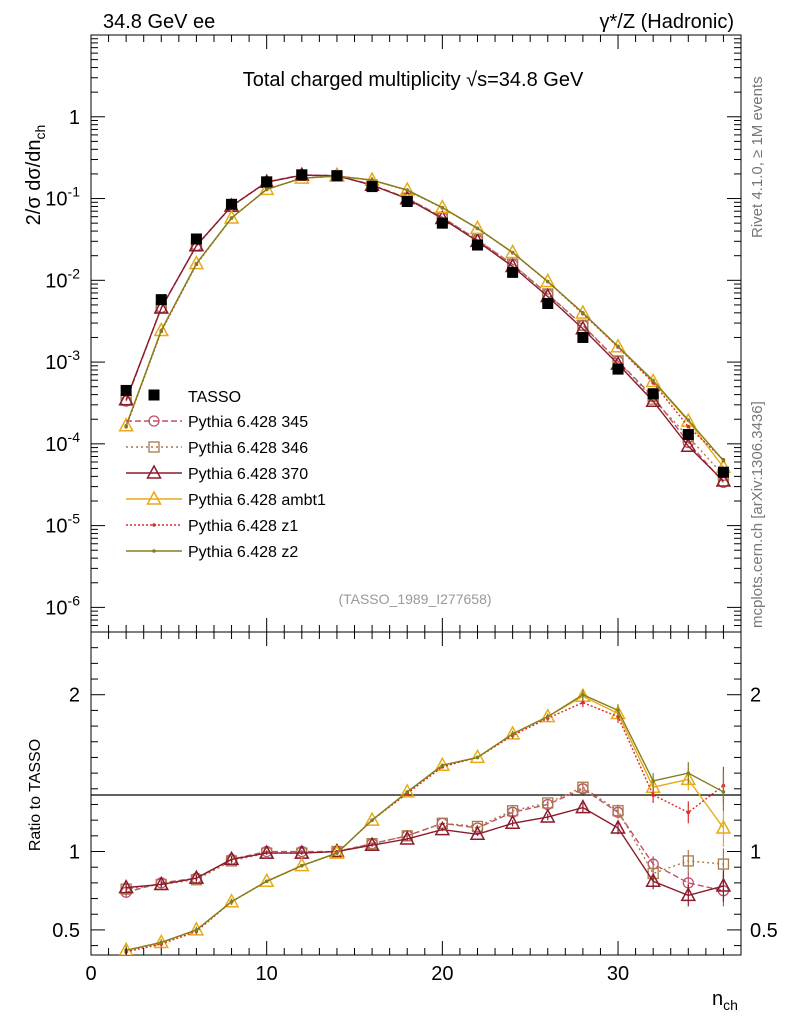 The width and height of the screenshot is (786, 1024). I want to click on x-axis-label: nch, so click(725, 1000).